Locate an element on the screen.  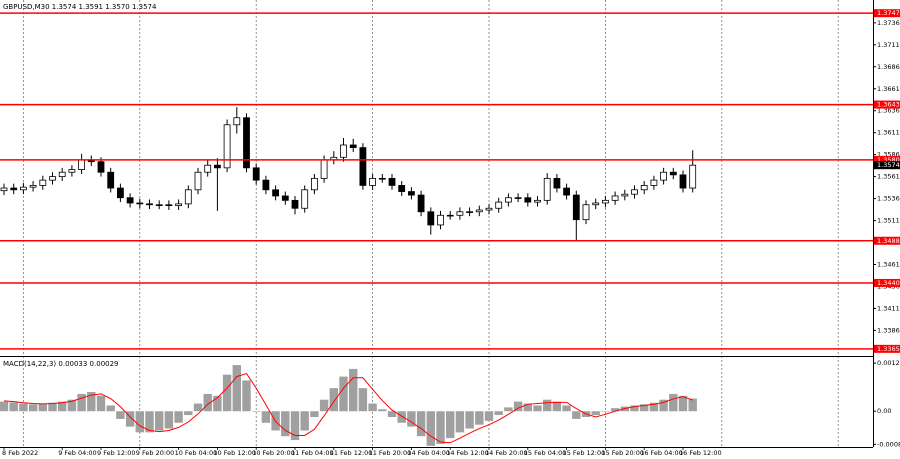
x-tick-label: 16 Feb 04:00 is located at coordinates (661, 453).